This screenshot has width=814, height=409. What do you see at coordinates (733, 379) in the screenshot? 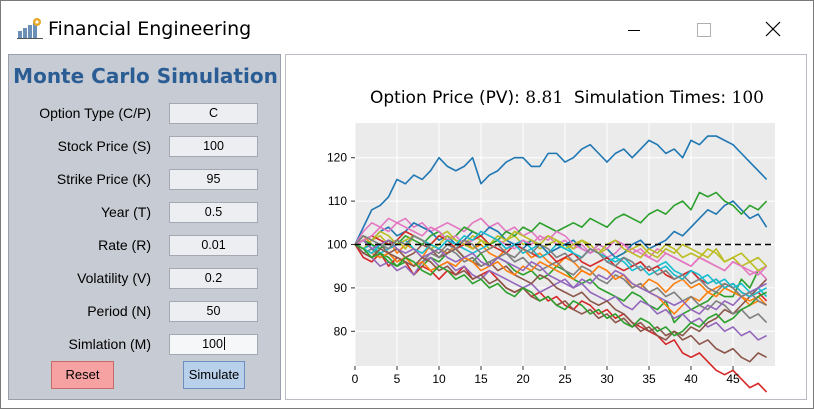
I see `x-tick-label: 45` at bounding box center [733, 379].